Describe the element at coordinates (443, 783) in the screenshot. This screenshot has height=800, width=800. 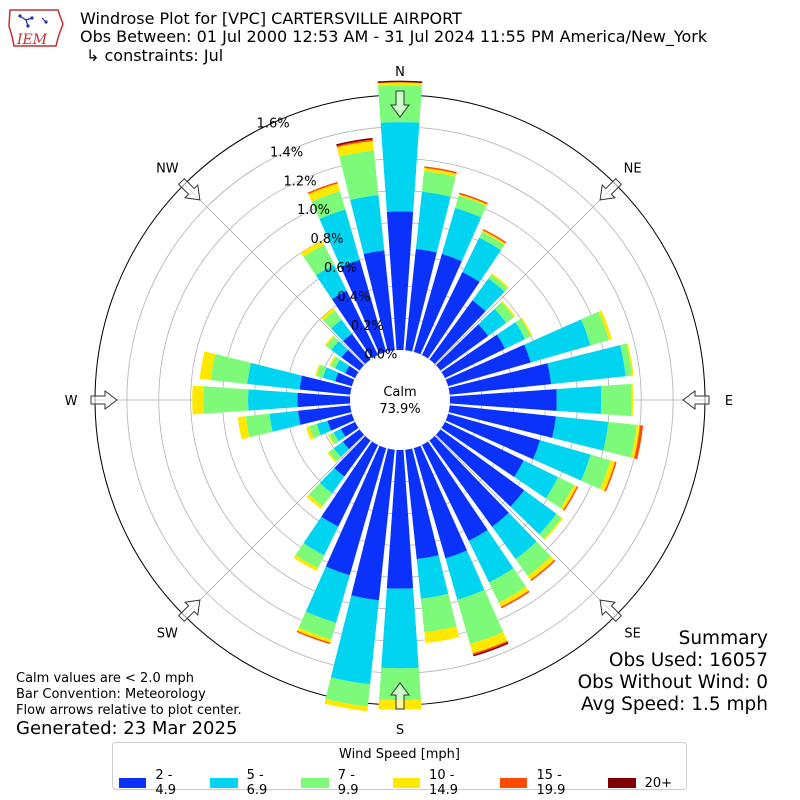
I see `legend-label: 10 - 14.9` at that location.